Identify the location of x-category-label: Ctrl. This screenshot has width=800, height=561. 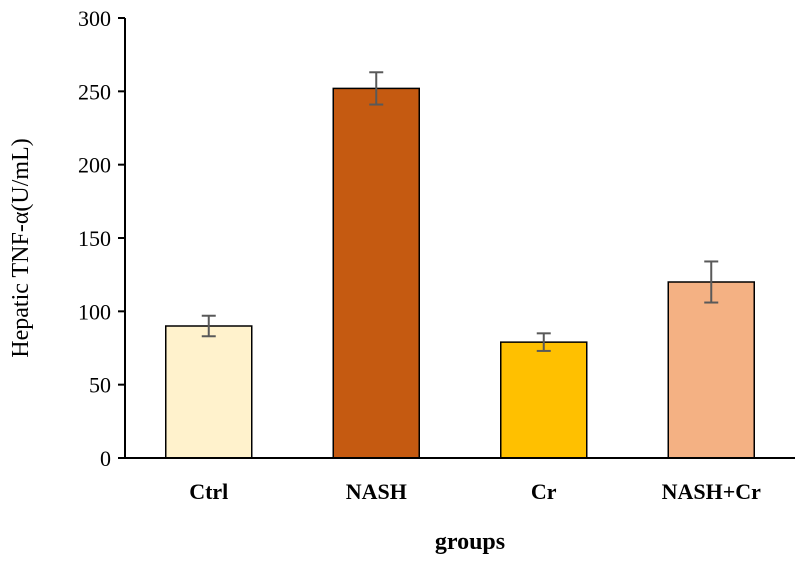
(208, 491).